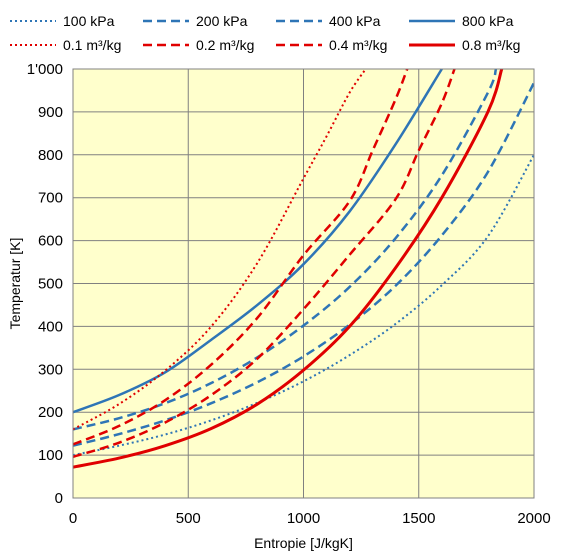 This screenshot has width=562, height=559. I want to click on y-tick-label: 700, so click(50, 198).